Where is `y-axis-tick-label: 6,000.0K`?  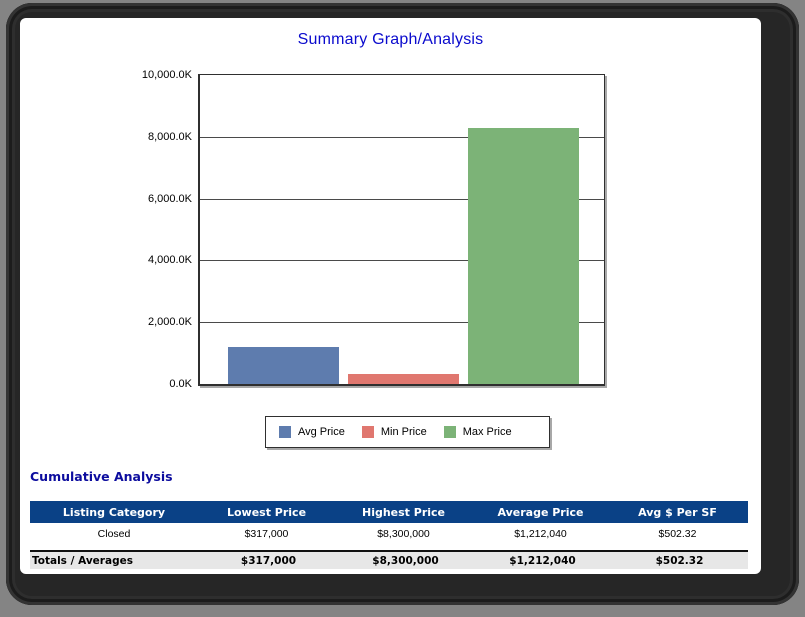 y-axis-tick-label: 6,000.0K is located at coordinates (169, 199).